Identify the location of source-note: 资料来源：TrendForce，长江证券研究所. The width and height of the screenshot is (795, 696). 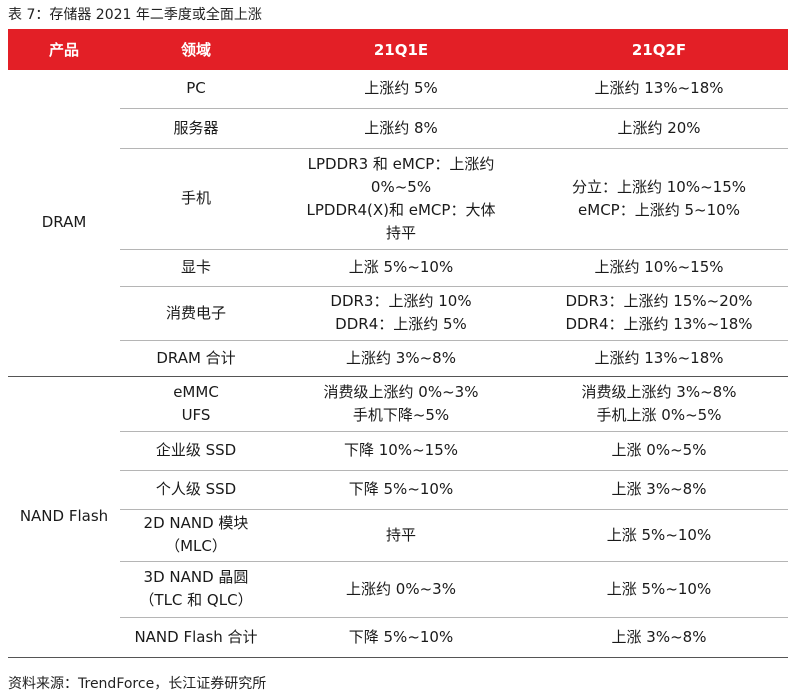
(137, 684).